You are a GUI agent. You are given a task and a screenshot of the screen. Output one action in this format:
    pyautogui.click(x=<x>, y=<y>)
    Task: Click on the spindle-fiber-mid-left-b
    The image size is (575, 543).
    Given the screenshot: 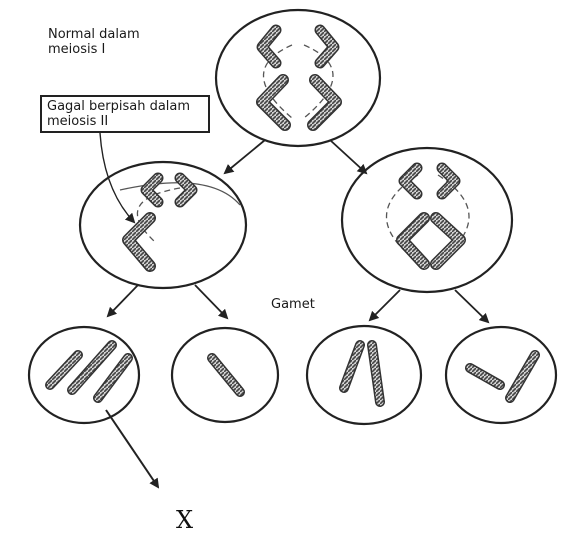 What is the action you would take?
    pyautogui.click(x=180, y=194)
    